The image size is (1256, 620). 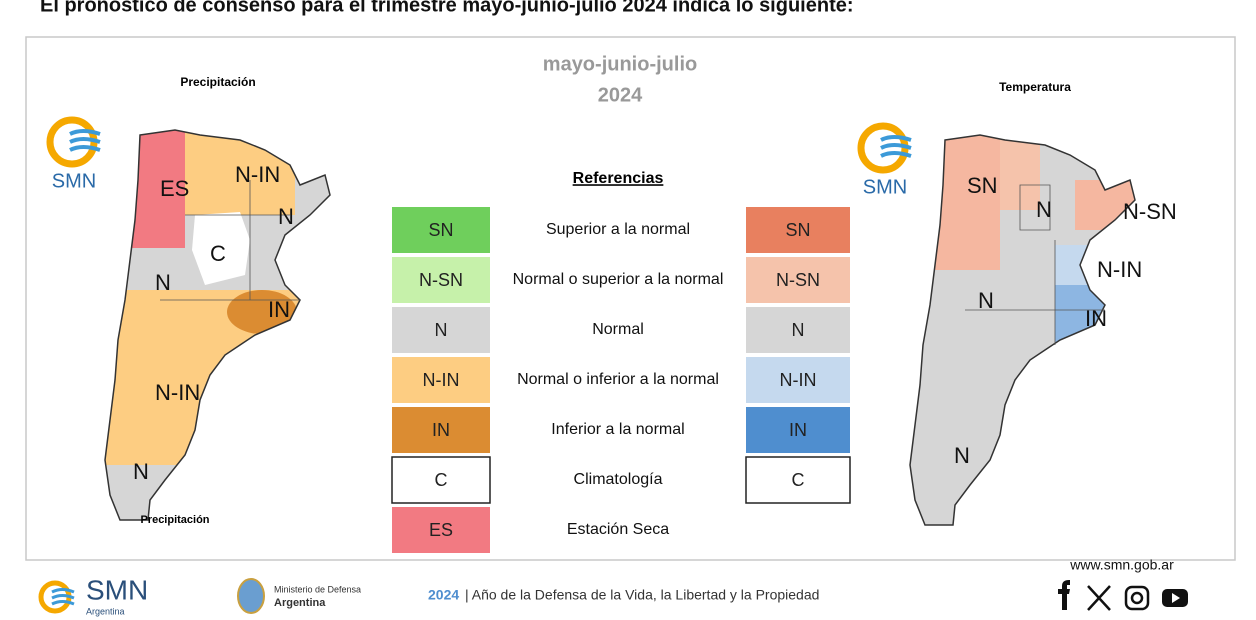 What do you see at coordinates (1064, 595) in the screenshot?
I see `facebook-icon` at bounding box center [1064, 595].